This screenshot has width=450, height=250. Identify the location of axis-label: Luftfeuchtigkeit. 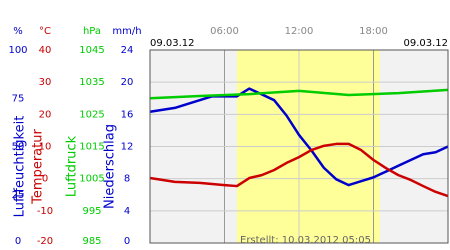
(20, 167).